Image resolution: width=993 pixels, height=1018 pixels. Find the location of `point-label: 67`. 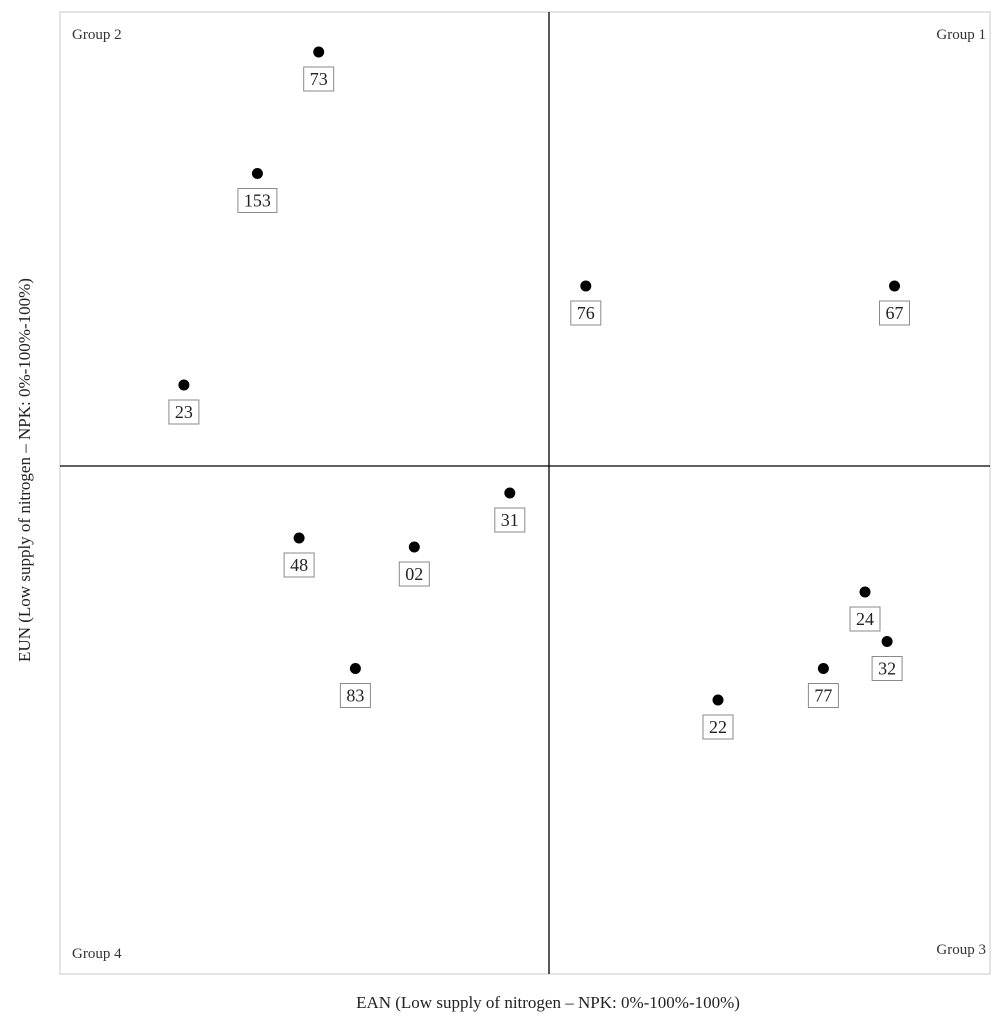

point-label: 67 is located at coordinates (895, 313).